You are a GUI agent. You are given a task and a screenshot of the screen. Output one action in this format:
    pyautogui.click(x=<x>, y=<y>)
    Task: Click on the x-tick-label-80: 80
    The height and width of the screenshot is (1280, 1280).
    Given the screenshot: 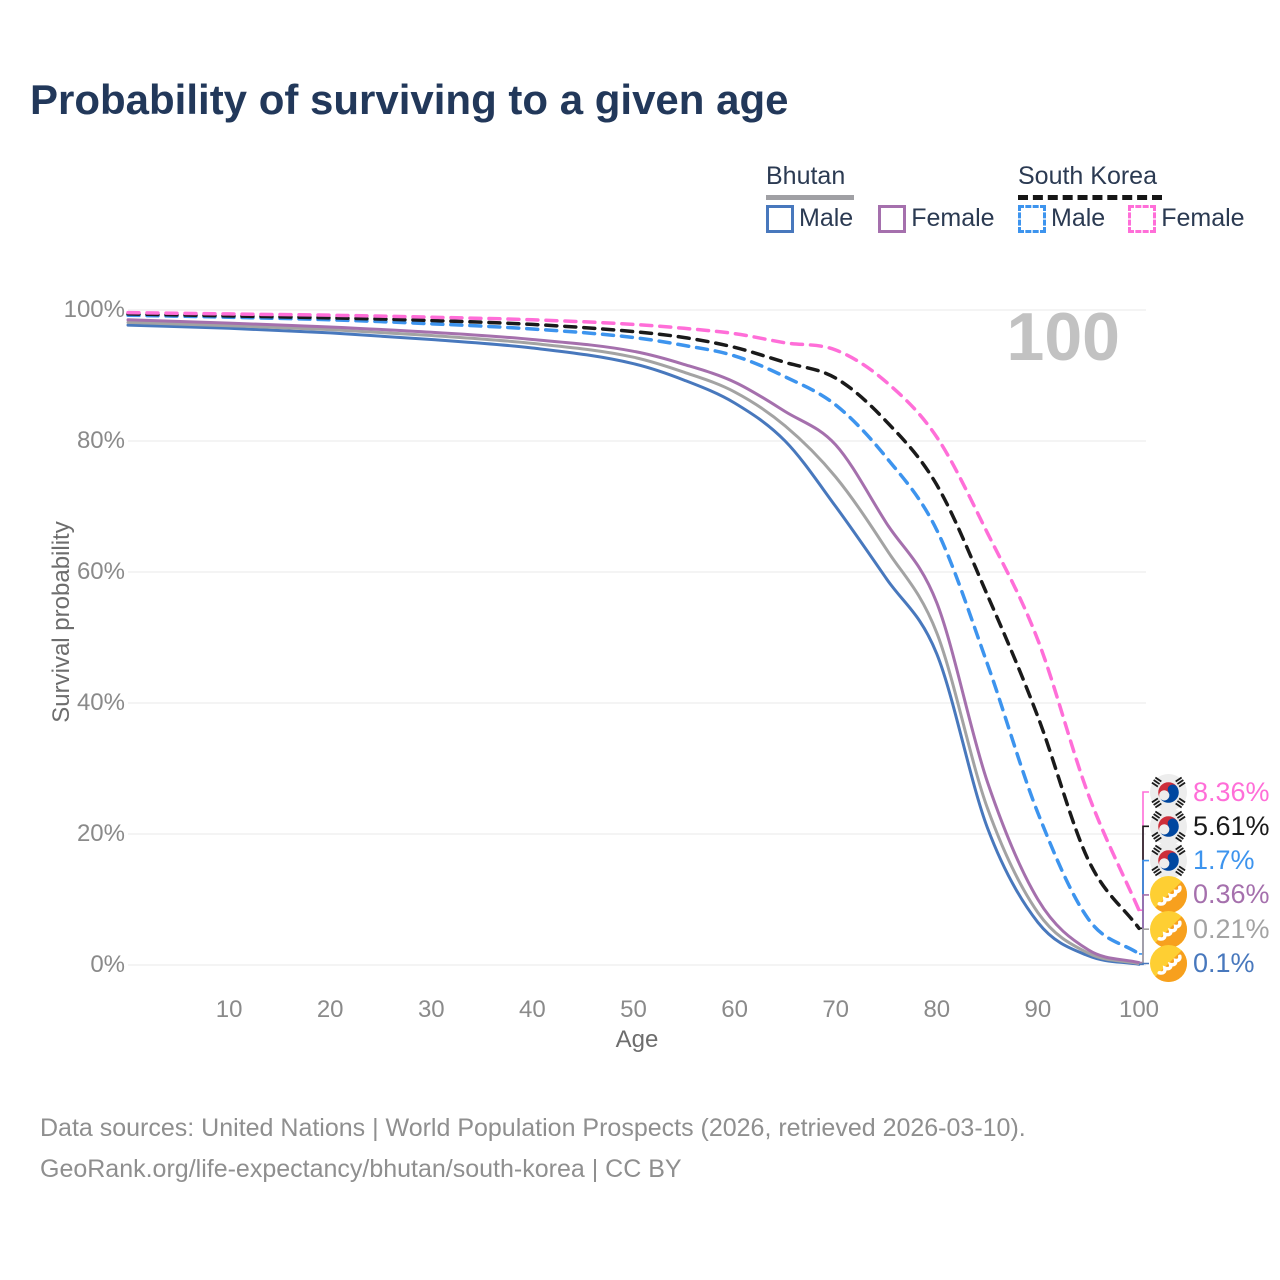 What is the action you would take?
    pyautogui.click(x=937, y=1009)
    